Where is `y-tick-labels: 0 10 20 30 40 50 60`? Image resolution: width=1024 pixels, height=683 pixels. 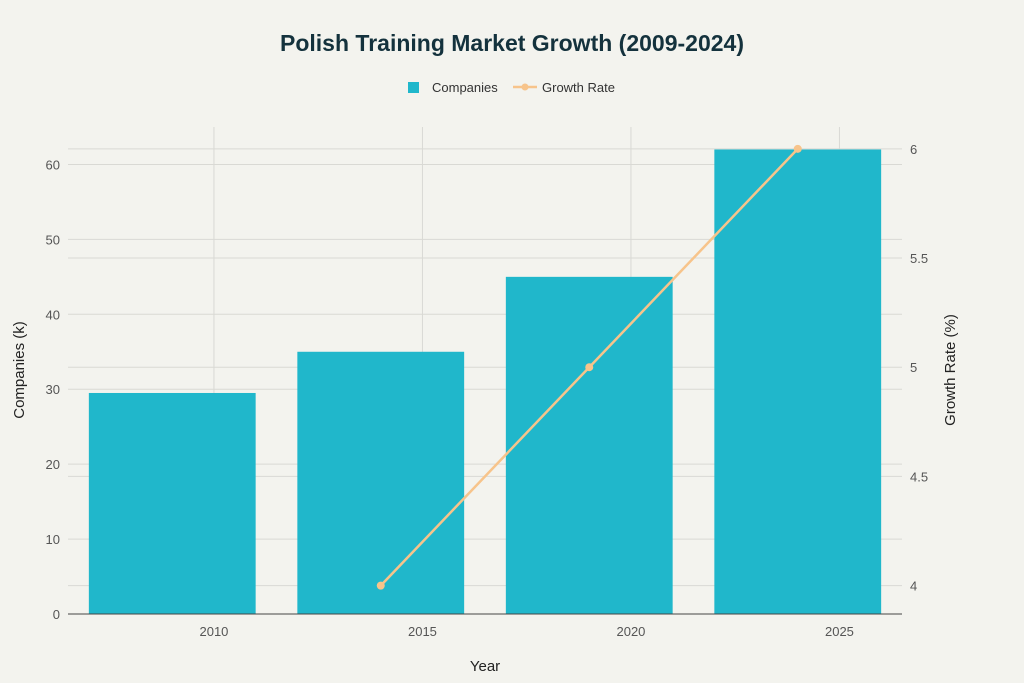 y-tick-labels: 0 10 20 30 40 50 60 is located at coordinates (53, 389).